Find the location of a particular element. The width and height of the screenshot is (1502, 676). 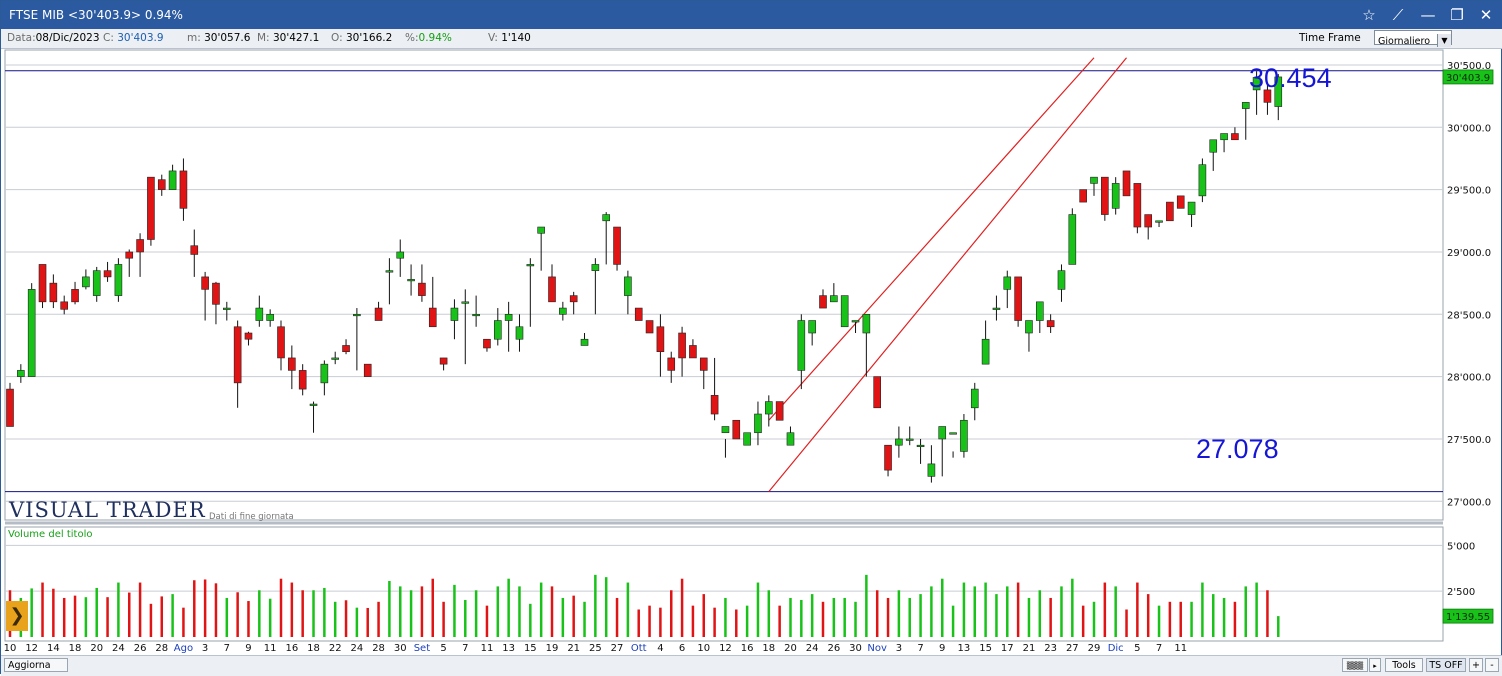

close-label: C: is located at coordinates (108, 38).